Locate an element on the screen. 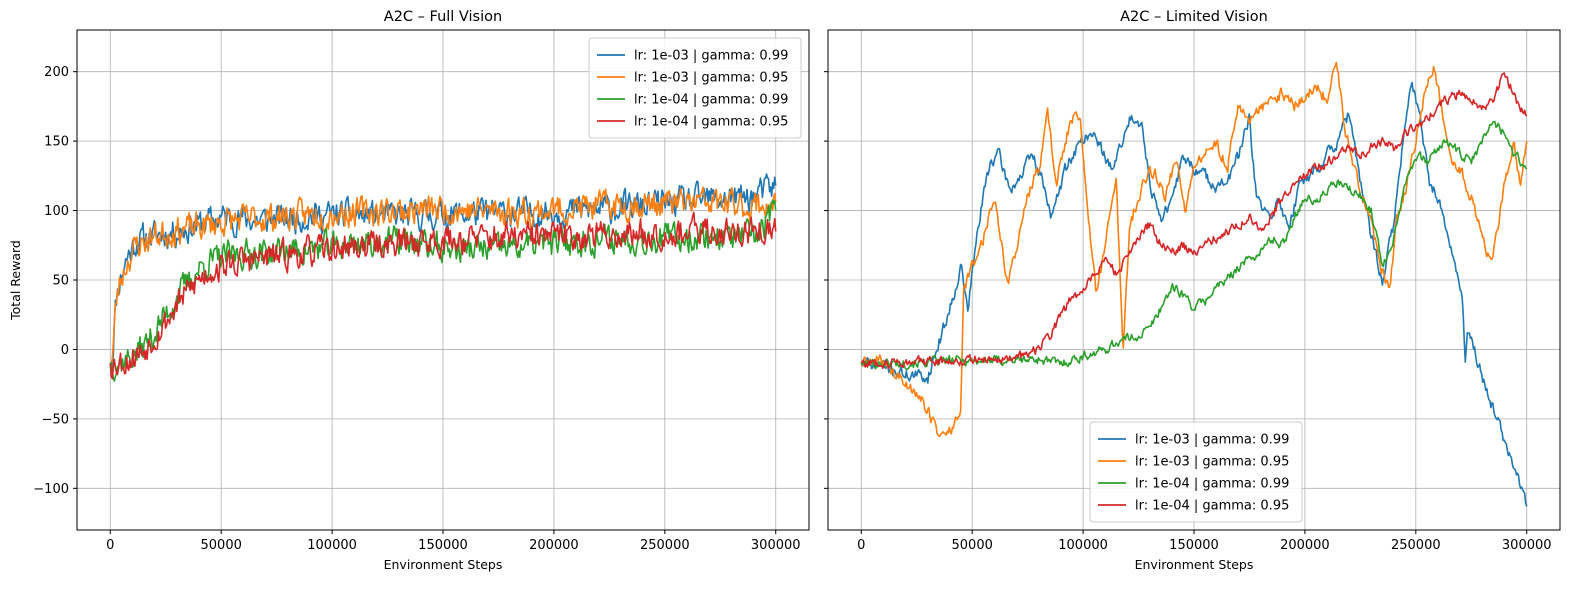  x-ticks-full-vision: 0 50000 100000 150000 200000 250000 300000 is located at coordinates (453, 541).